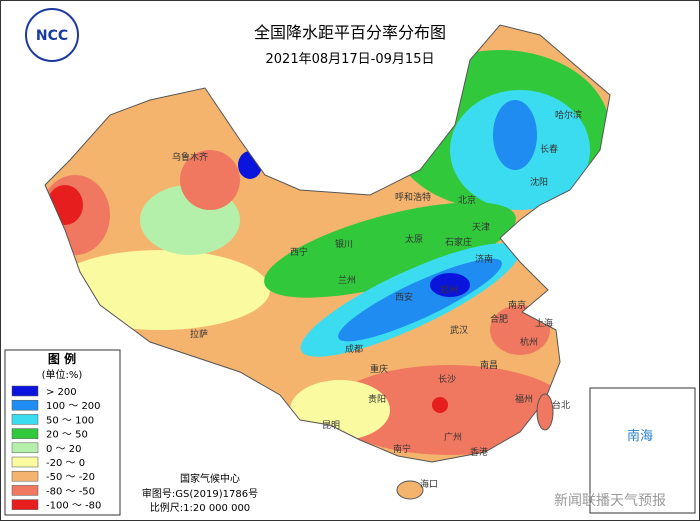 This screenshot has height=521, width=700. Describe the element at coordinates (489, 365) in the screenshot. I see `city: 南昌` at that location.